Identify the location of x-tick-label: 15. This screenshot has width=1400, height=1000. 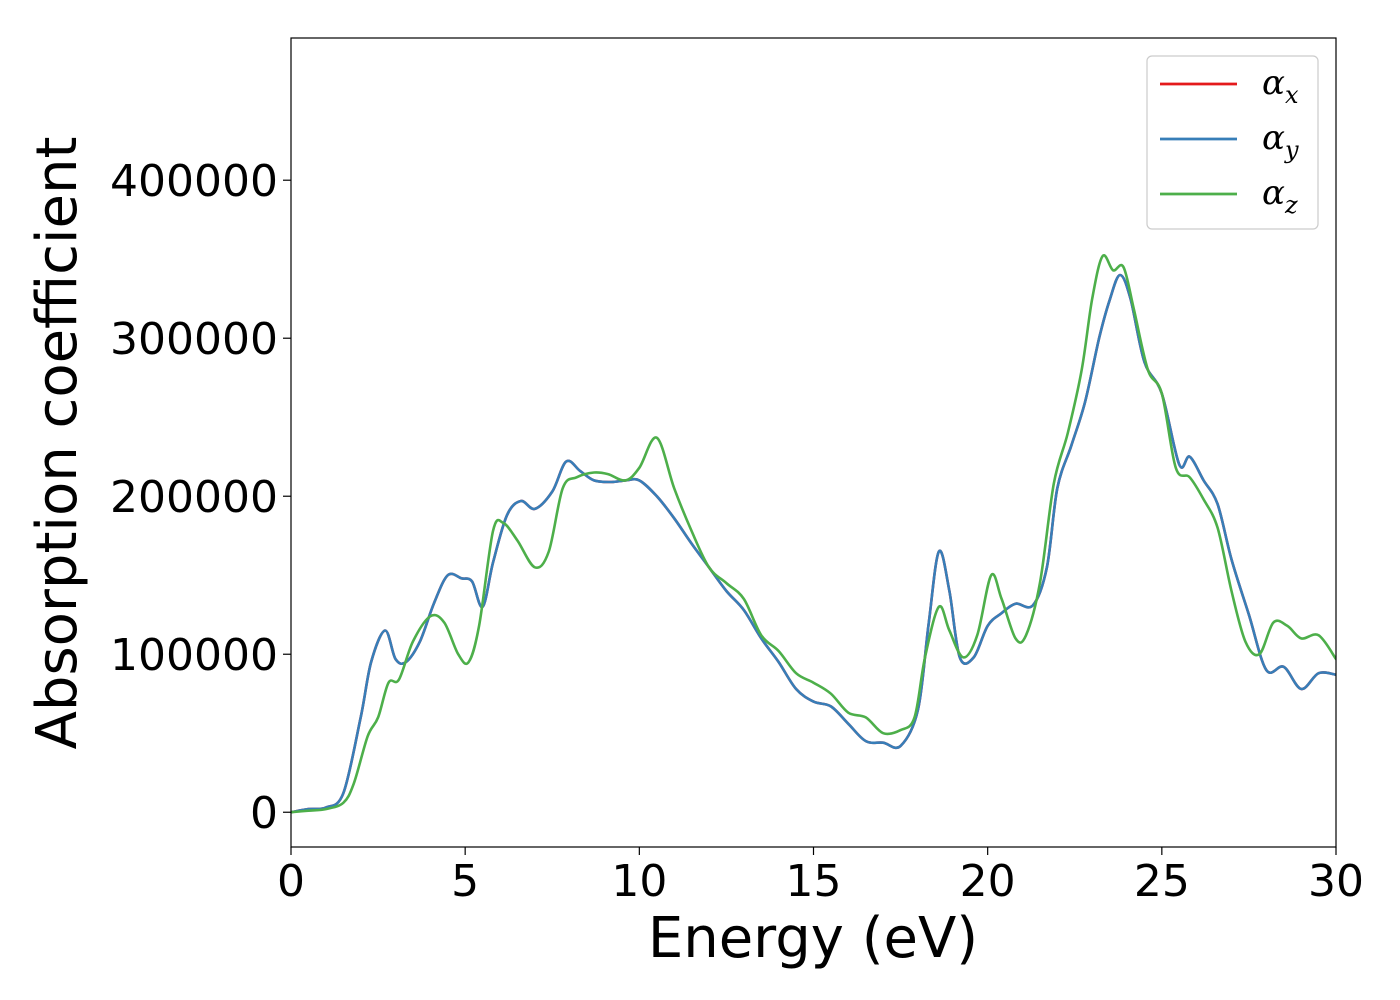
(814, 881).